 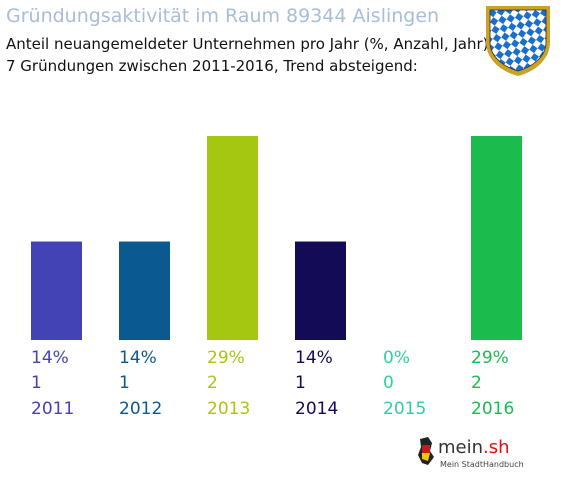 I want to click on logo-tagline: Mein StadtHandbuch, so click(x=482, y=464).